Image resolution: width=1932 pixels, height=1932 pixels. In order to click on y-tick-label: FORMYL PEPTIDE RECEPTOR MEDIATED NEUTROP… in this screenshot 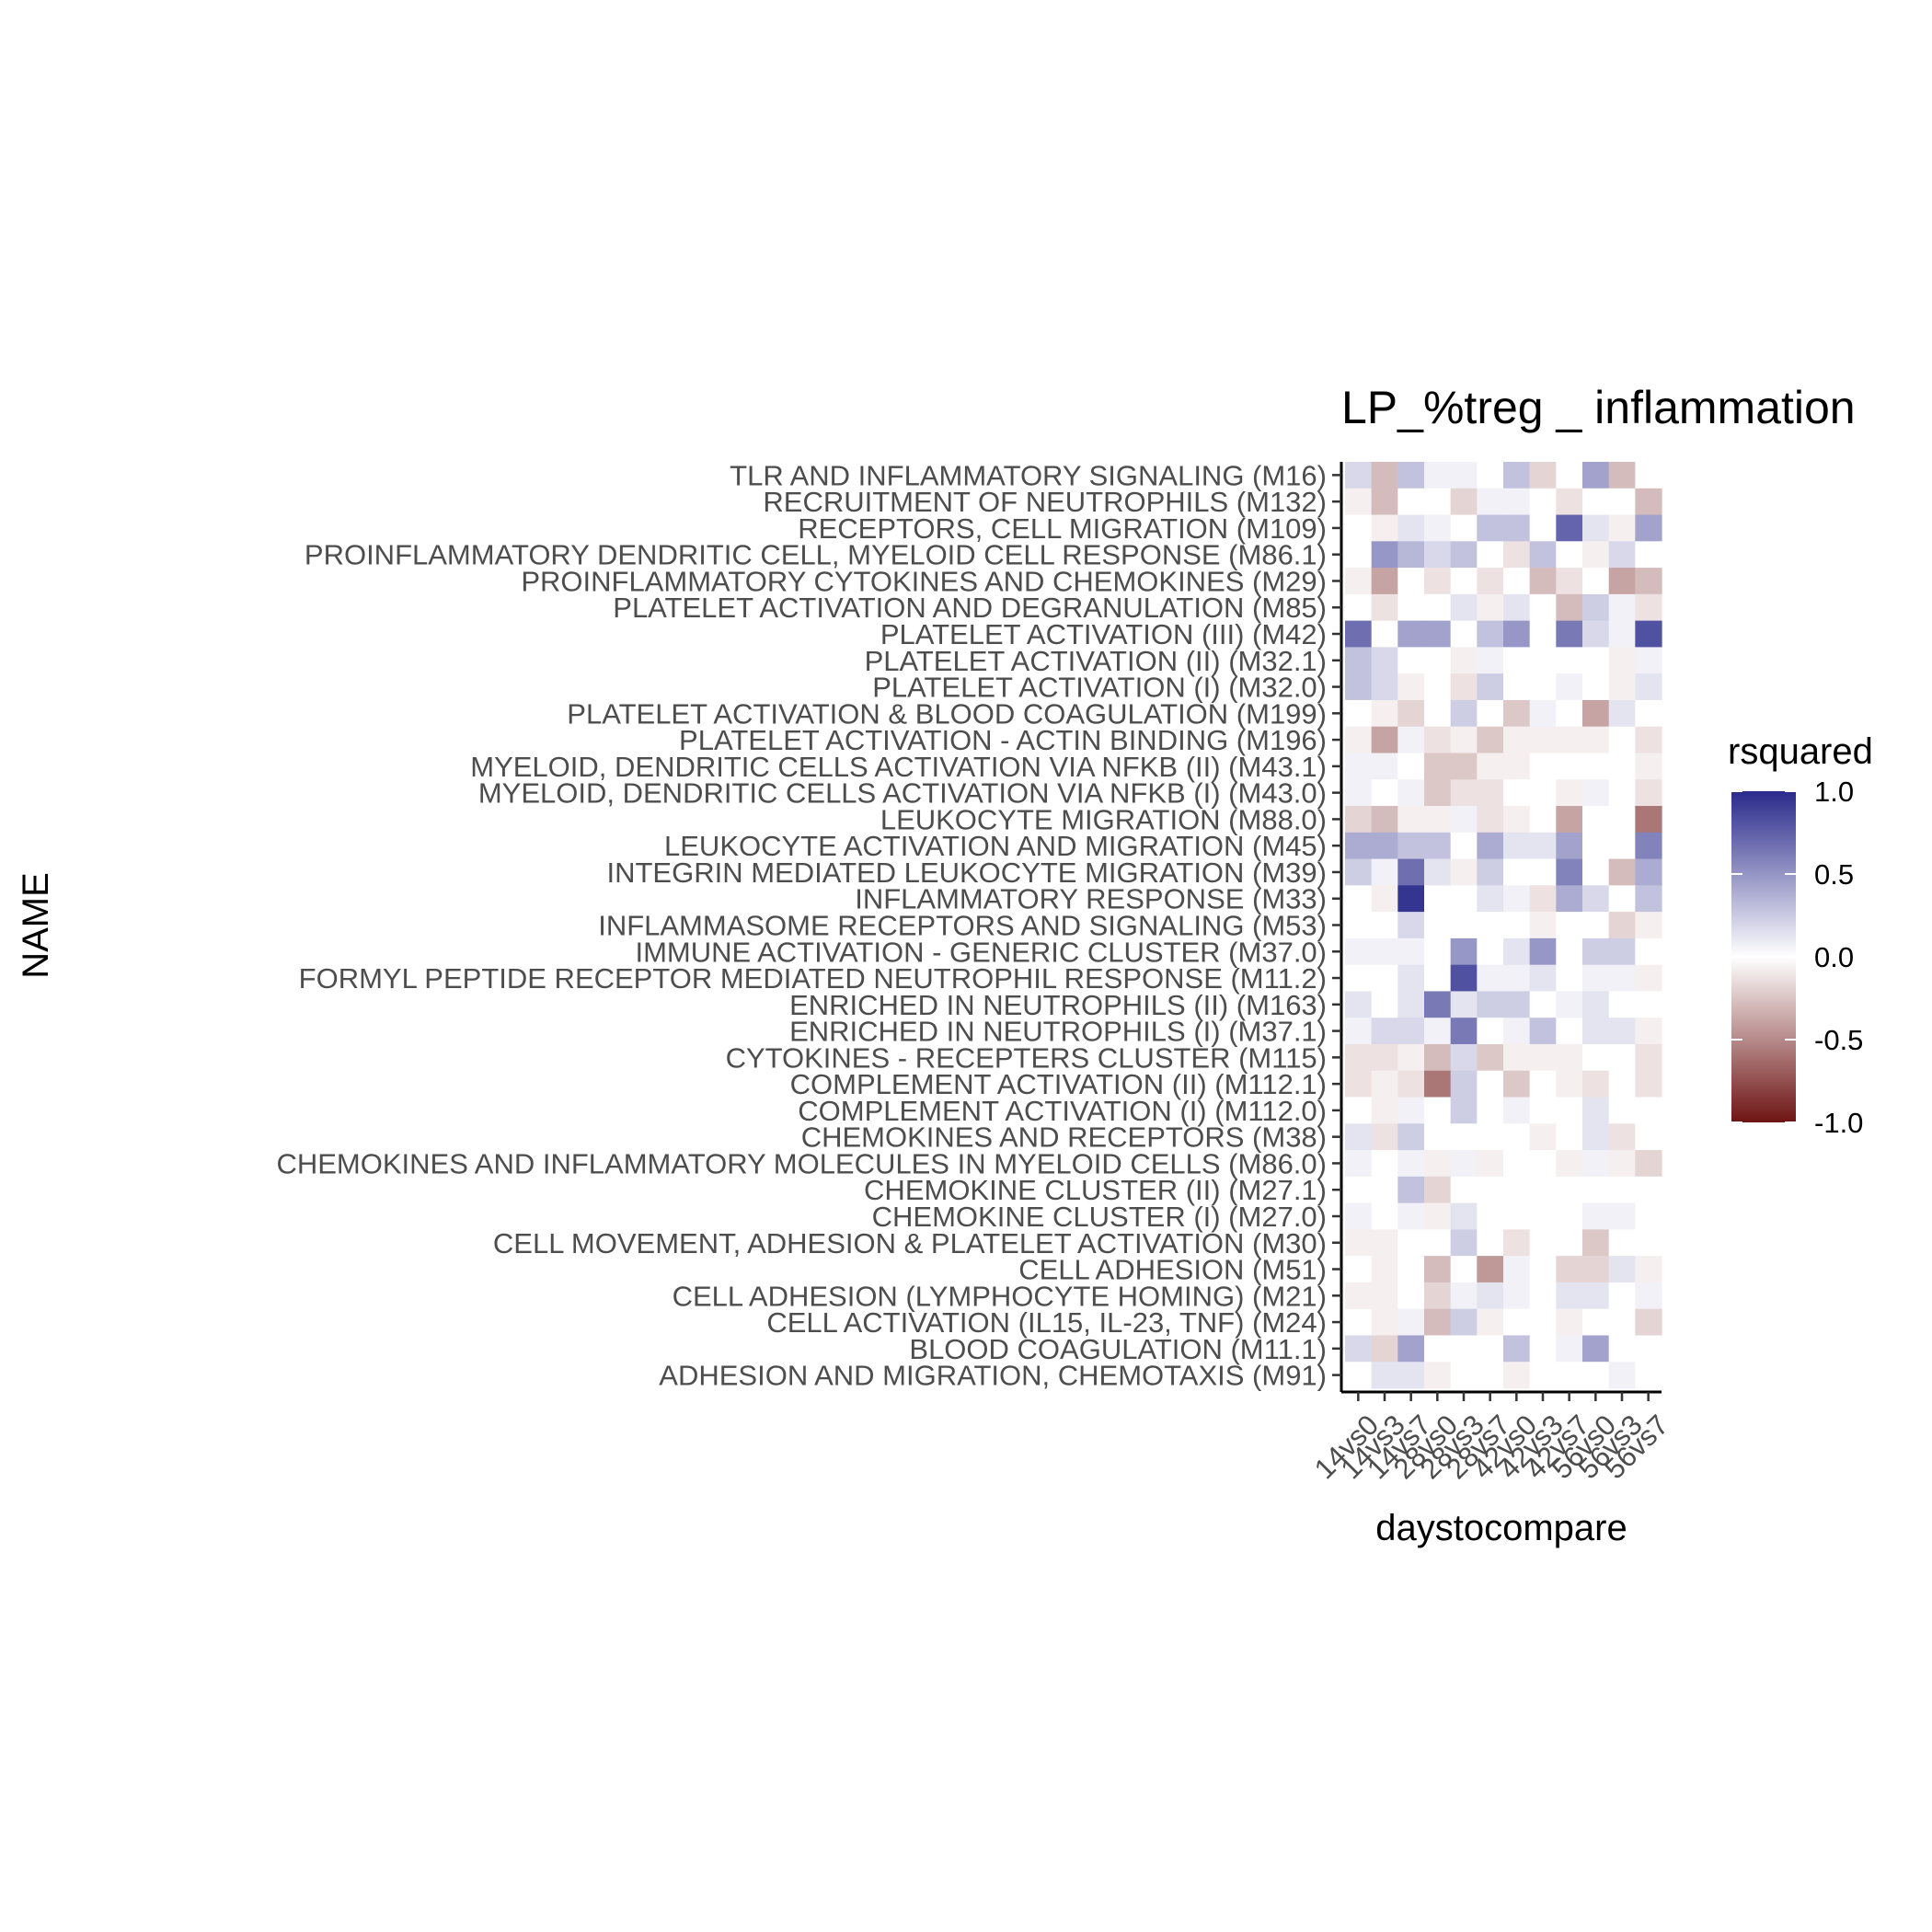, I will do `click(813, 978)`.